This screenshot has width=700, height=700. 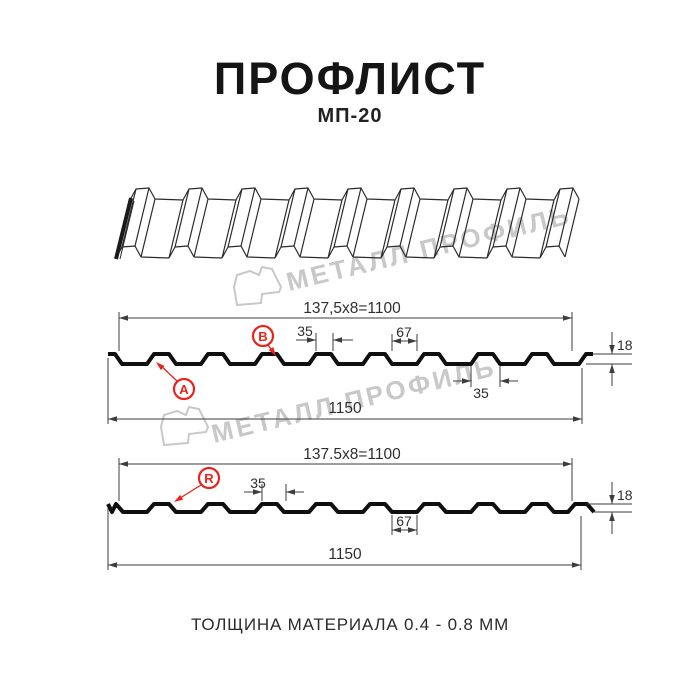 I want to click on dim-label-width-formula-1: 137,5x8=1100, so click(x=352, y=308).